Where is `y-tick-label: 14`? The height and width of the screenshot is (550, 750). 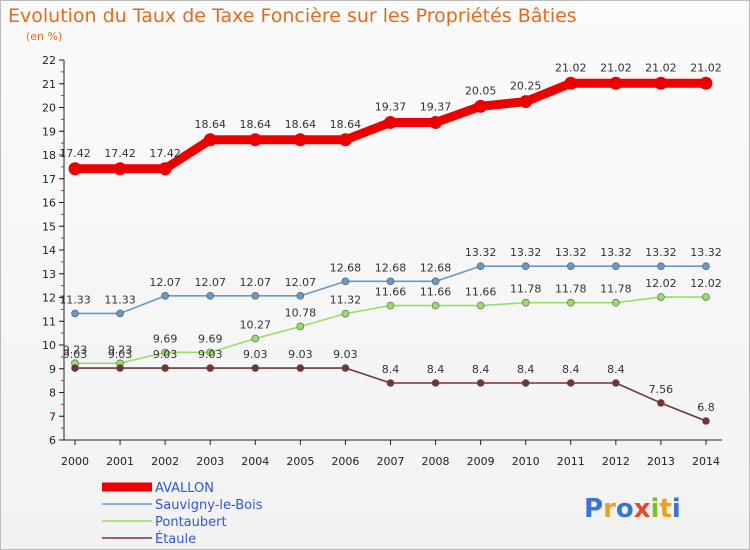 y-tick-label: 14 is located at coordinates (49, 250).